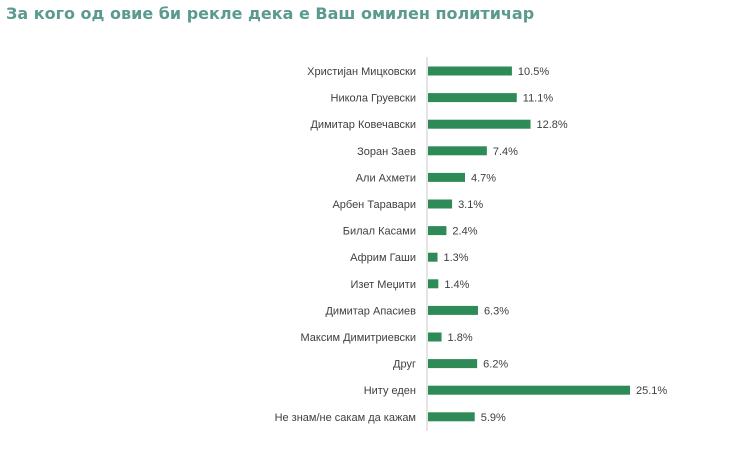 The height and width of the screenshot is (449, 750). I want to click on category-label: Не знам/не сакам да кажам, so click(345, 418).